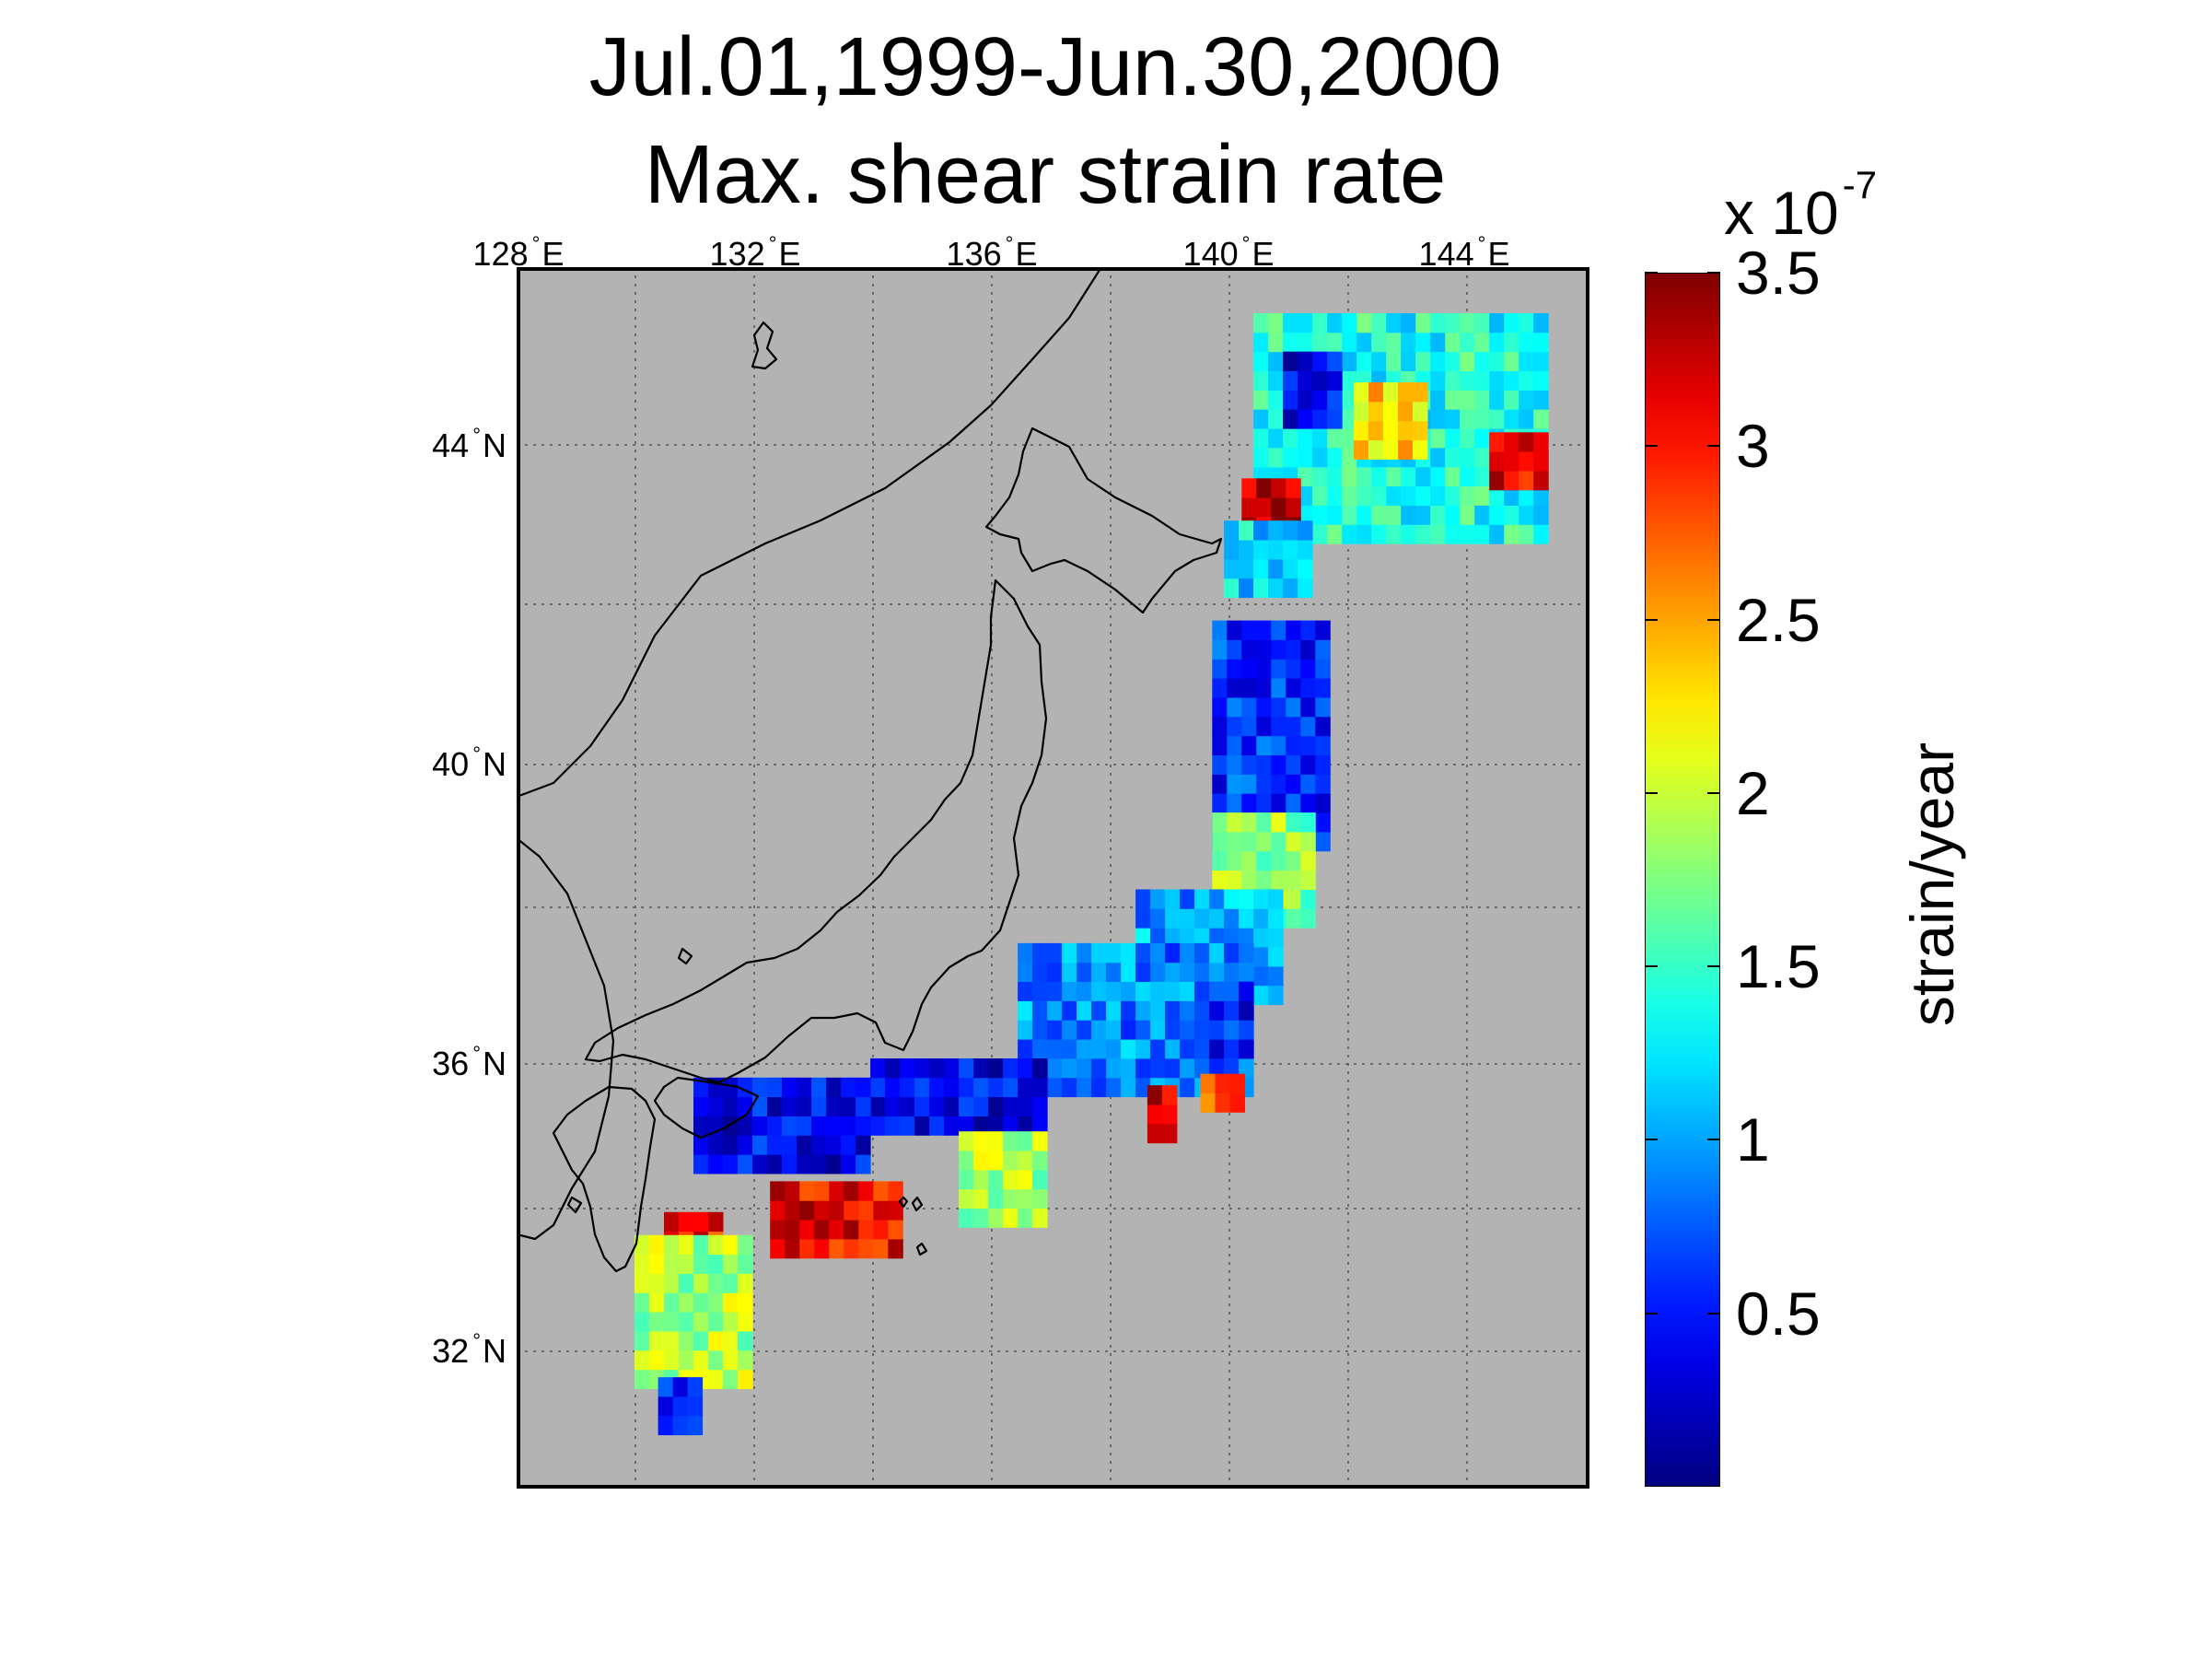 The width and height of the screenshot is (2212, 1659). I want to click on lon-label-144: 144 °E, so click(1464, 252).